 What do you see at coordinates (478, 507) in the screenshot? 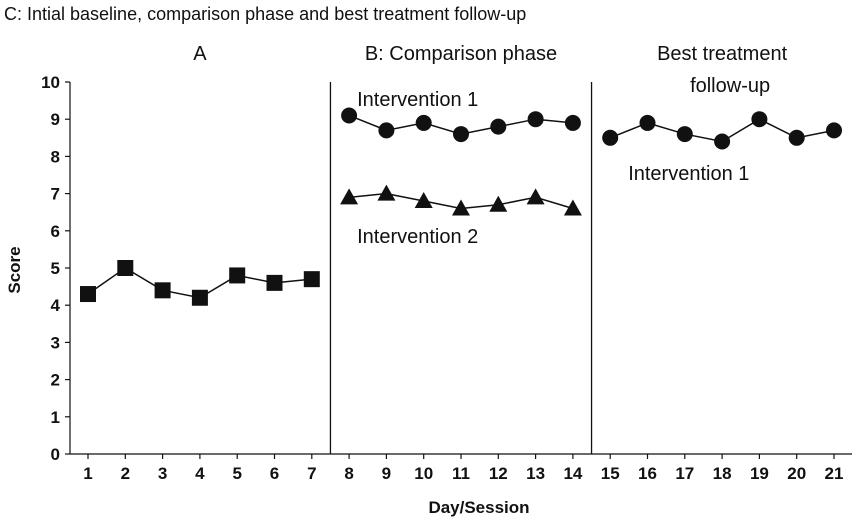
I see `x-axis-title: Day/Session` at bounding box center [478, 507].